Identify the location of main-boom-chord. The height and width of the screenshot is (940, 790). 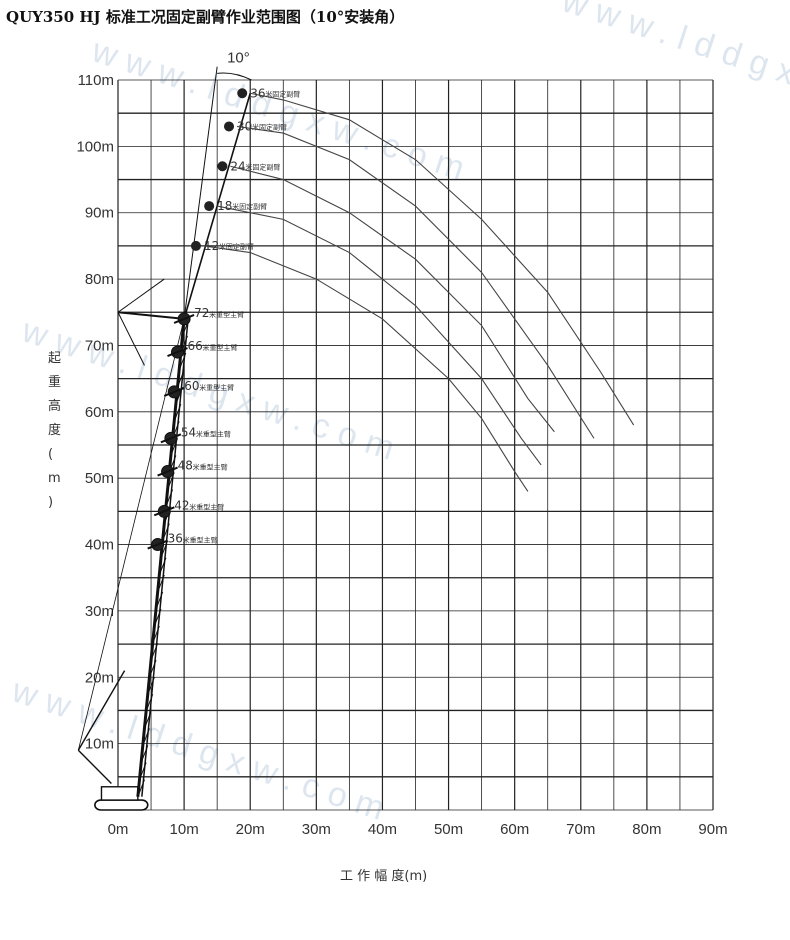
(165, 557).